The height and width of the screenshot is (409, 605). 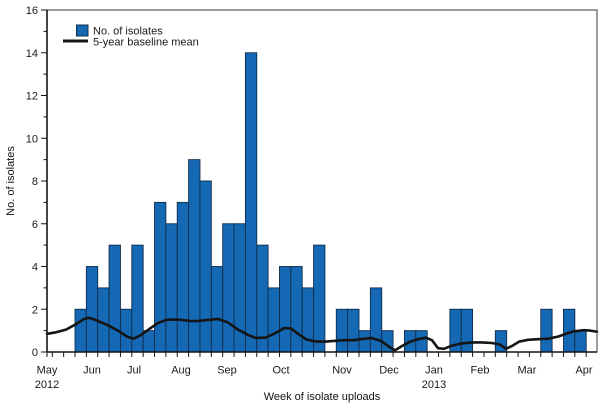 I want to click on y-tick-label-14: 14, so click(x=32, y=54).